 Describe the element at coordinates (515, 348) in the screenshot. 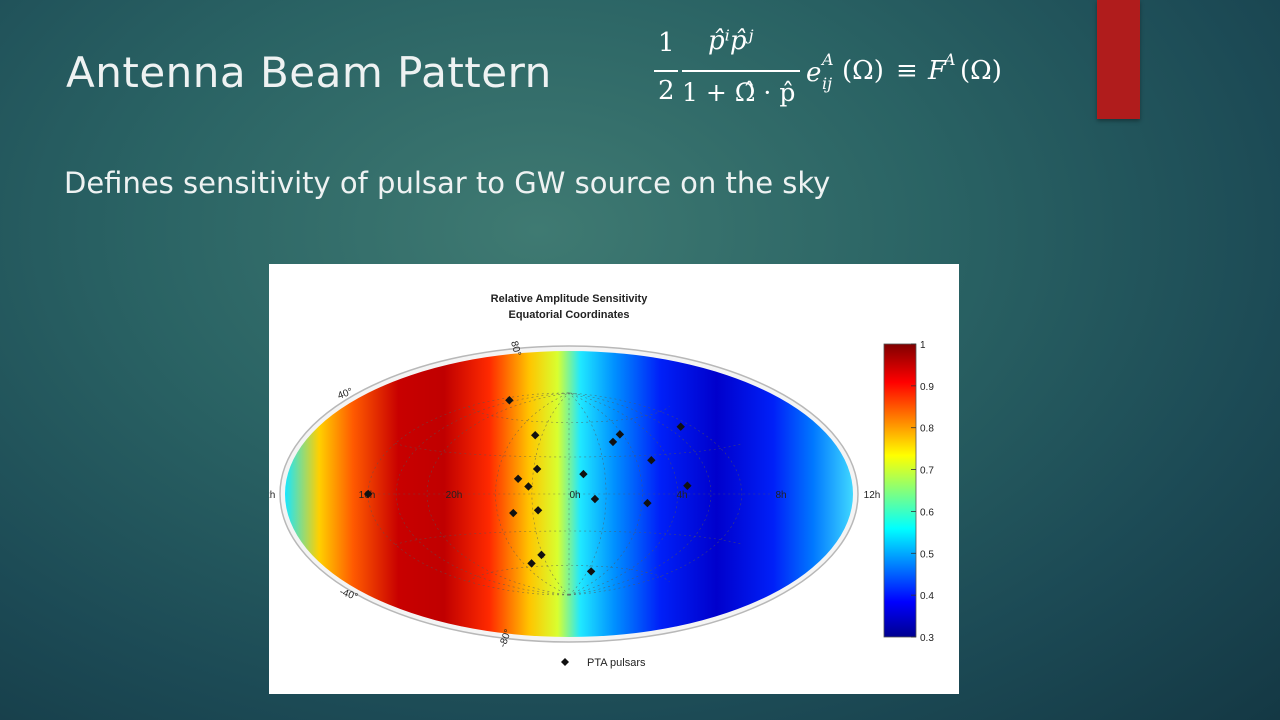

I see `dec-tick-label: 80°` at that location.